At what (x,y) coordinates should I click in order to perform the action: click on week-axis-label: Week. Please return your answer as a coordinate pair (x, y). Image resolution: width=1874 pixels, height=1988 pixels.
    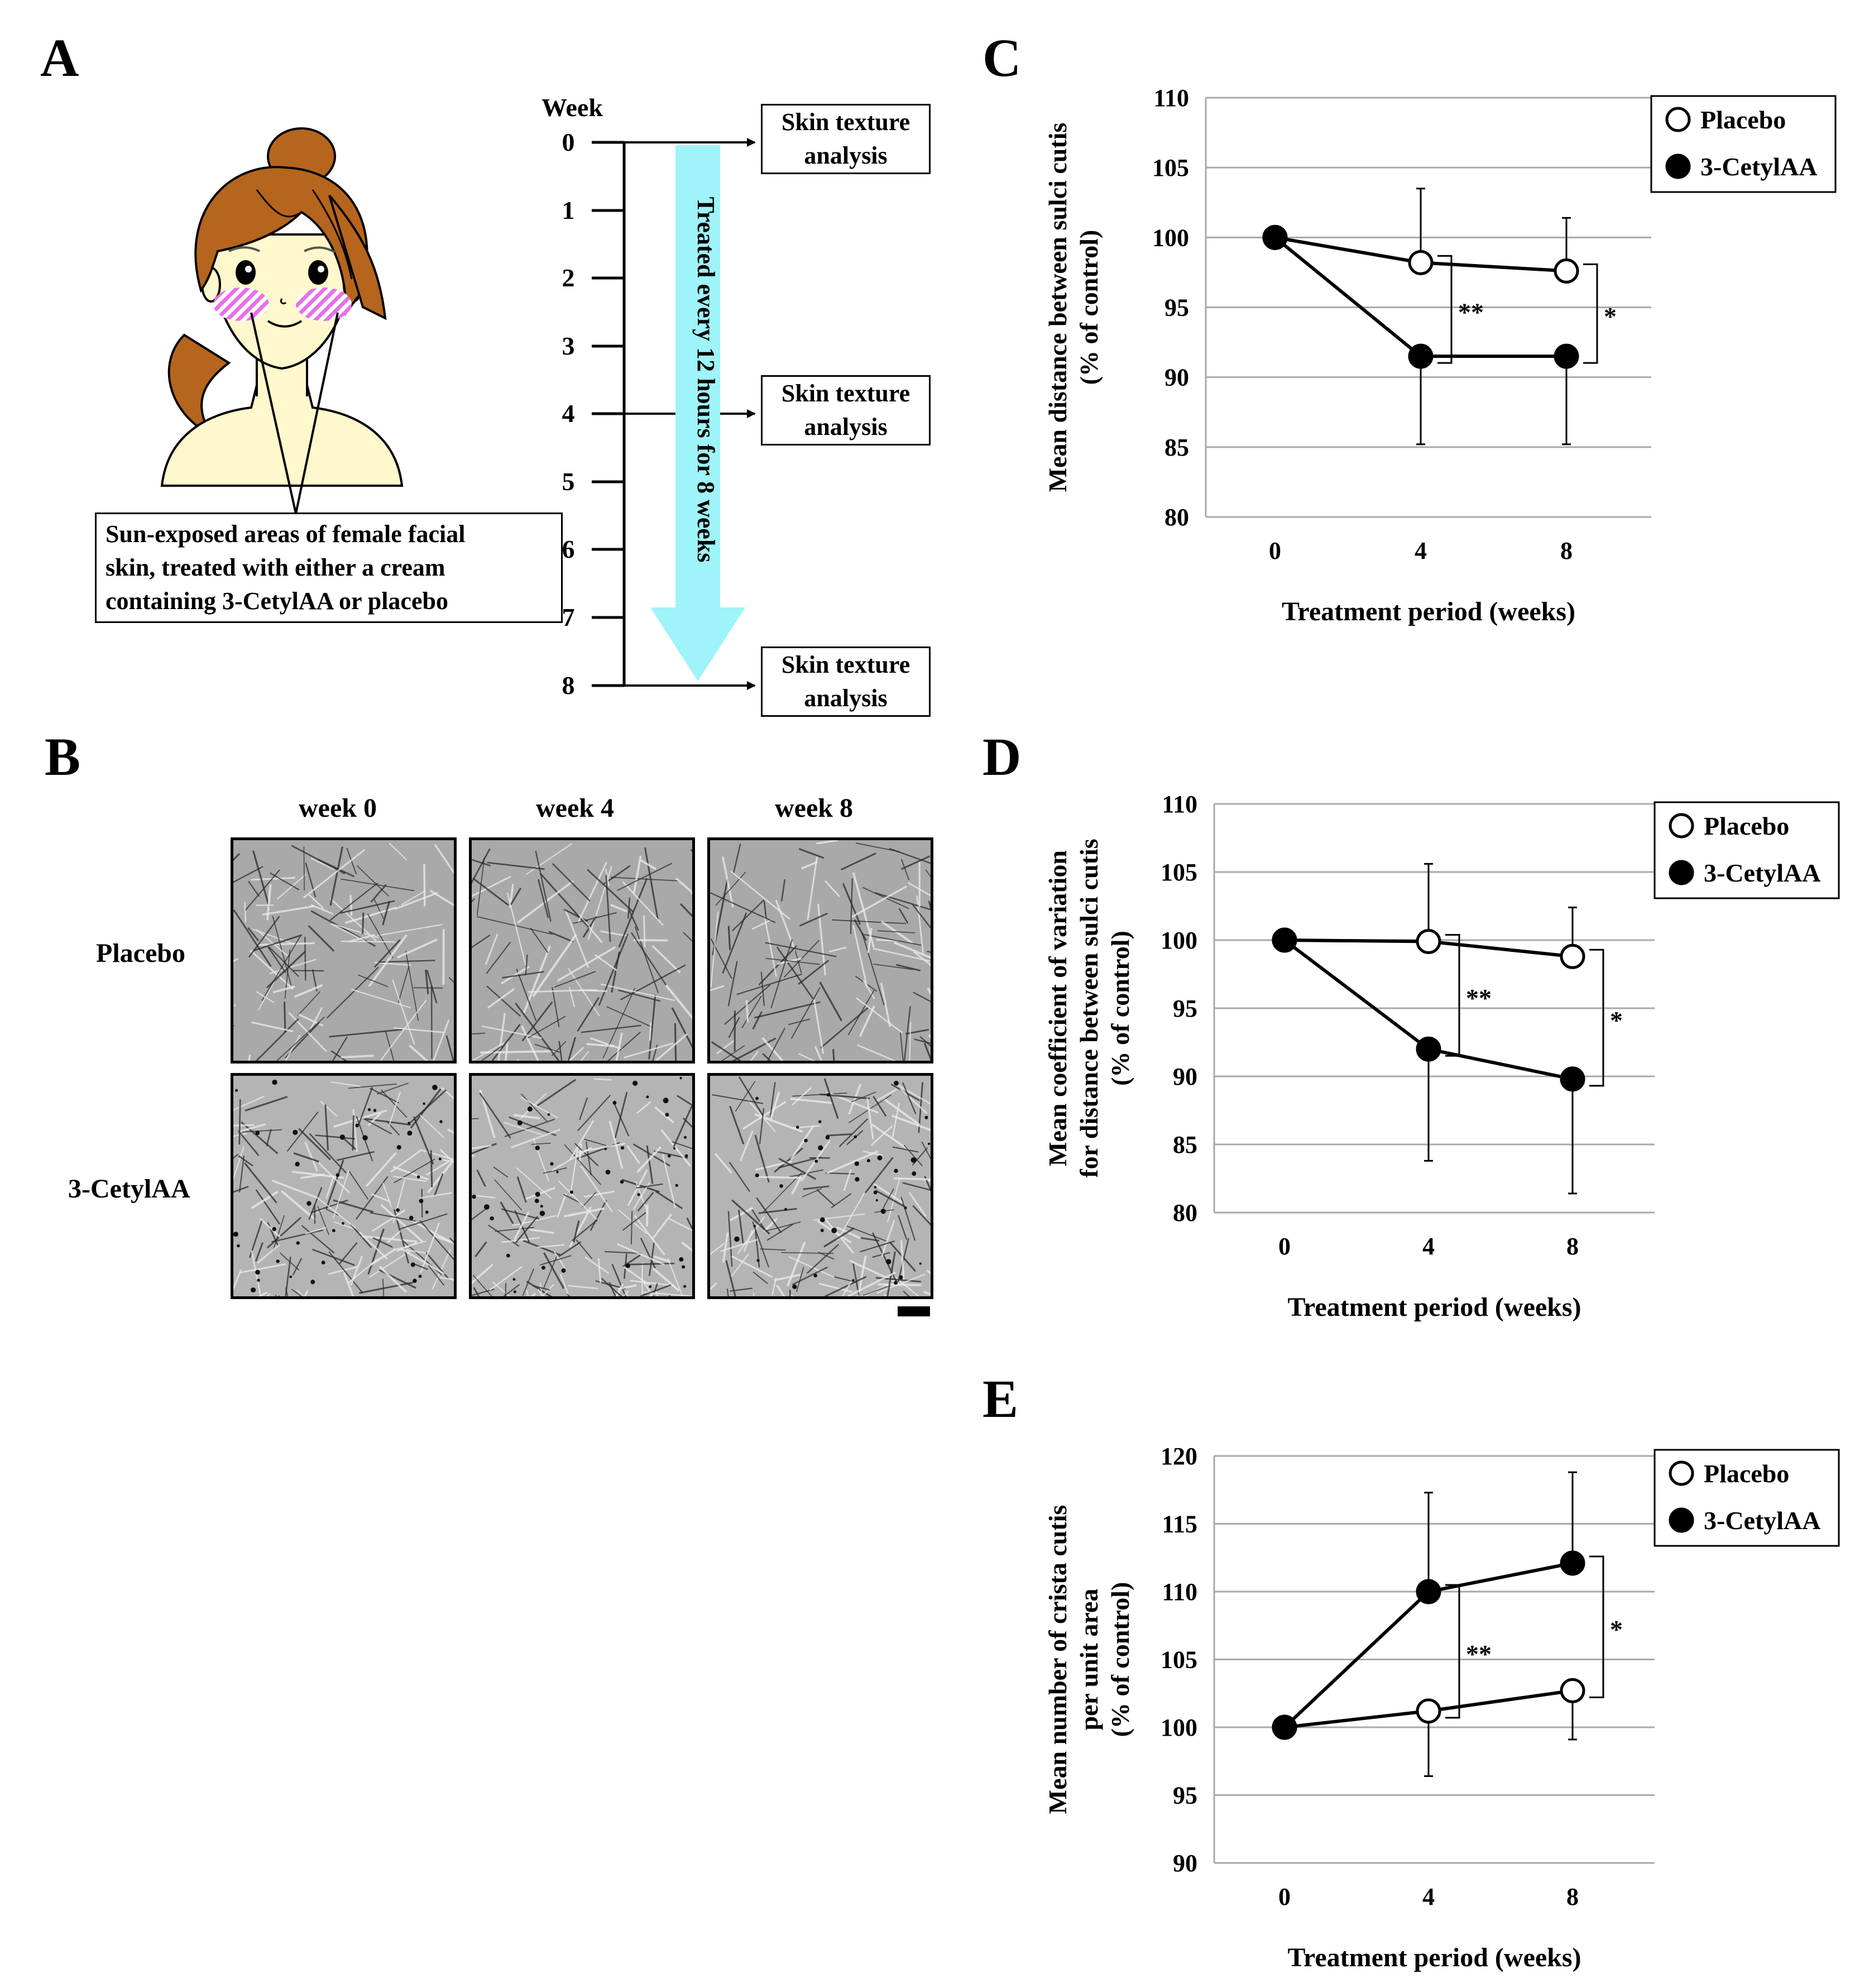
    Looking at the image, I should click on (572, 107).